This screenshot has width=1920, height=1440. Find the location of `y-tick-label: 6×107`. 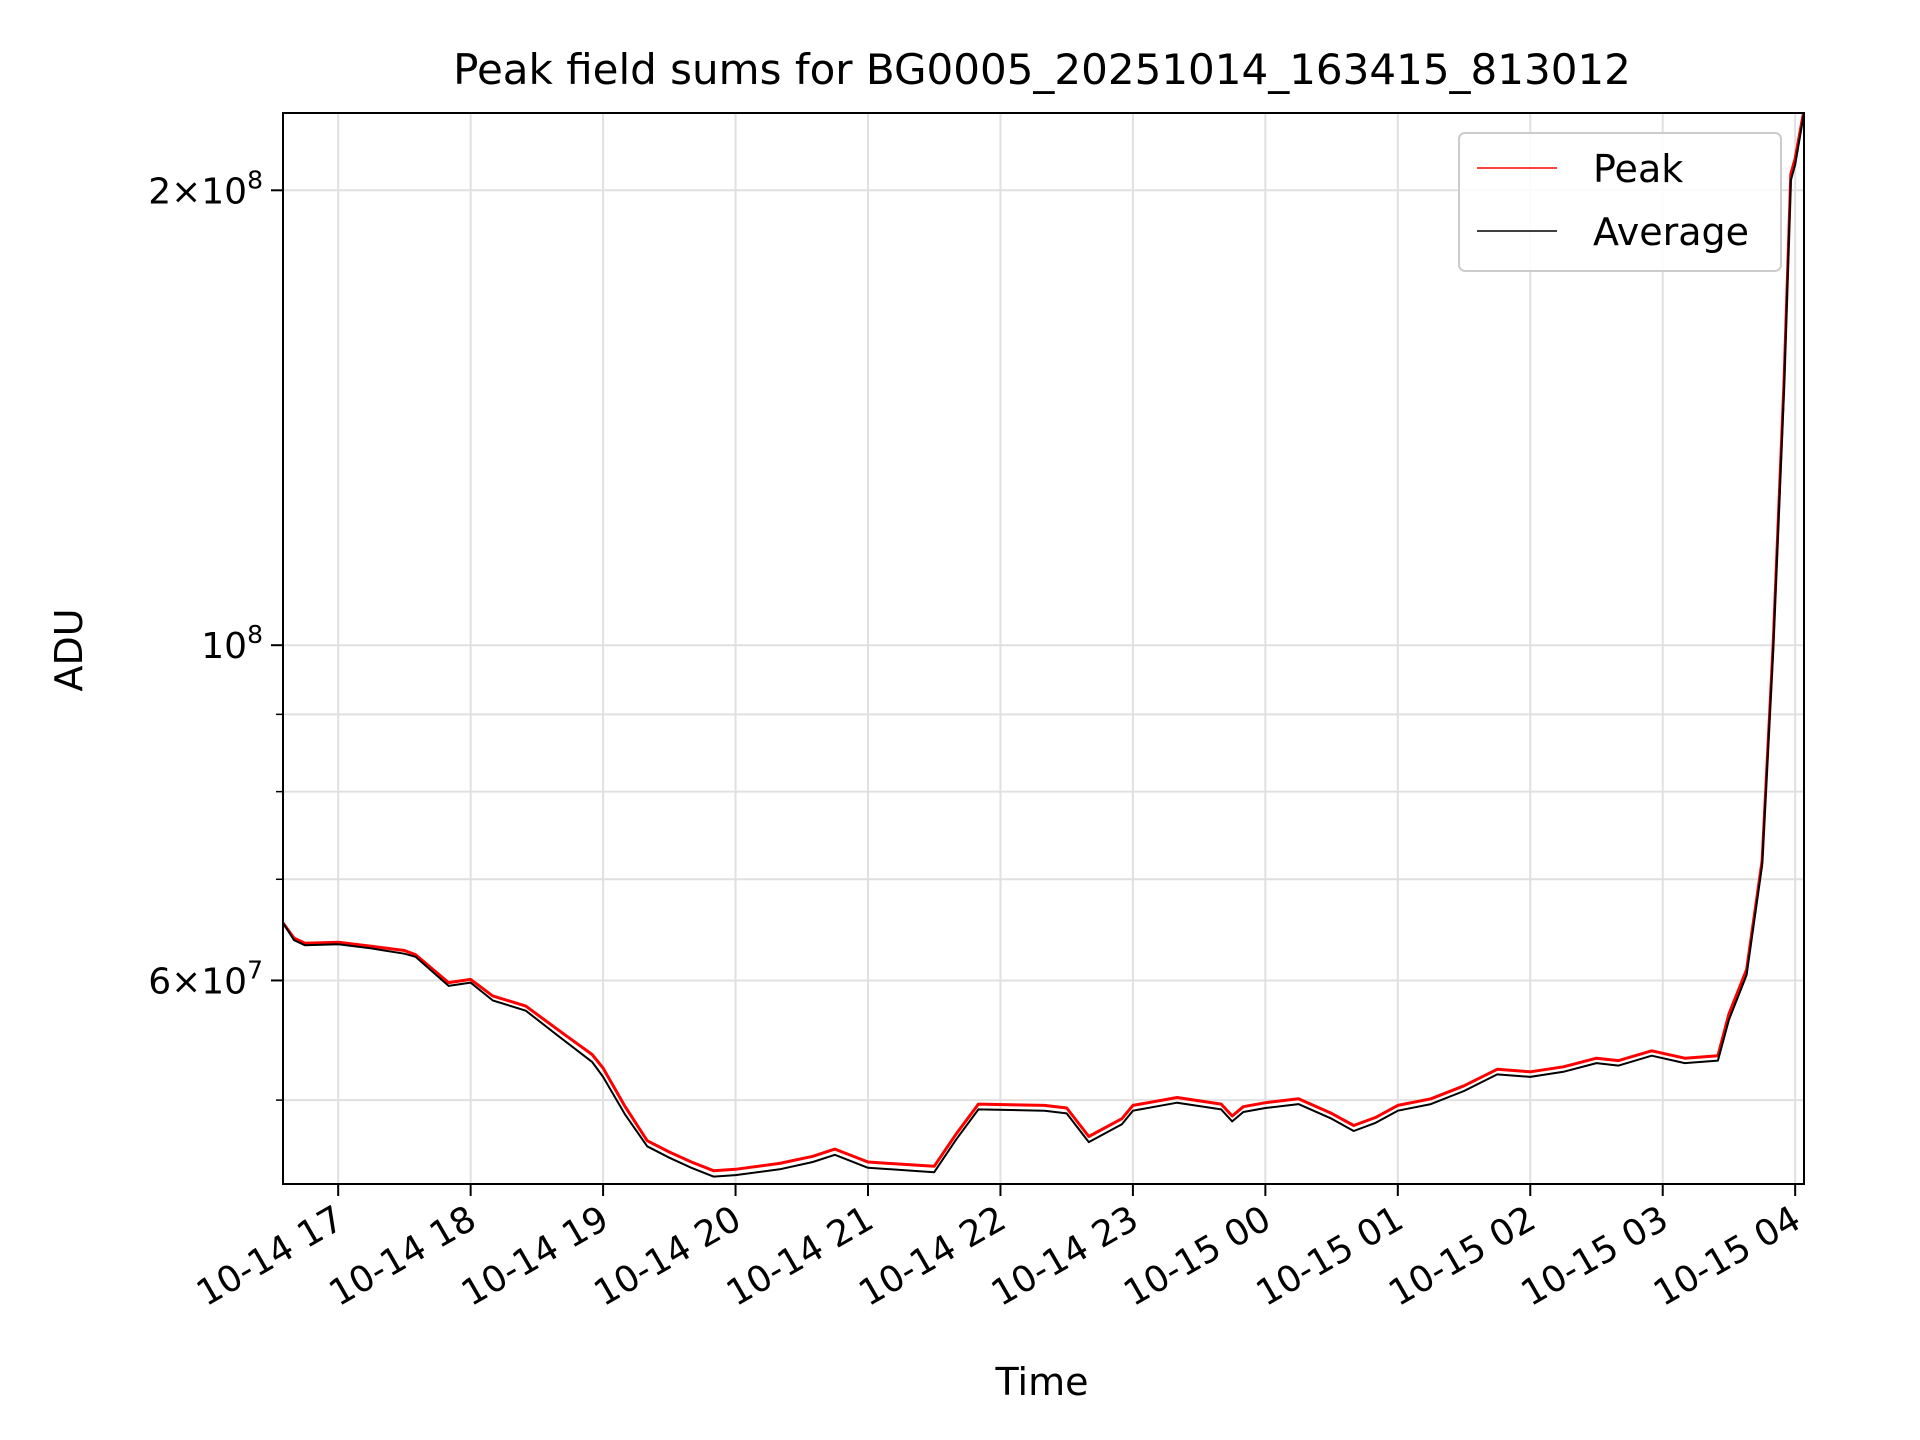

y-tick-label: 6×107 is located at coordinates (205, 978).